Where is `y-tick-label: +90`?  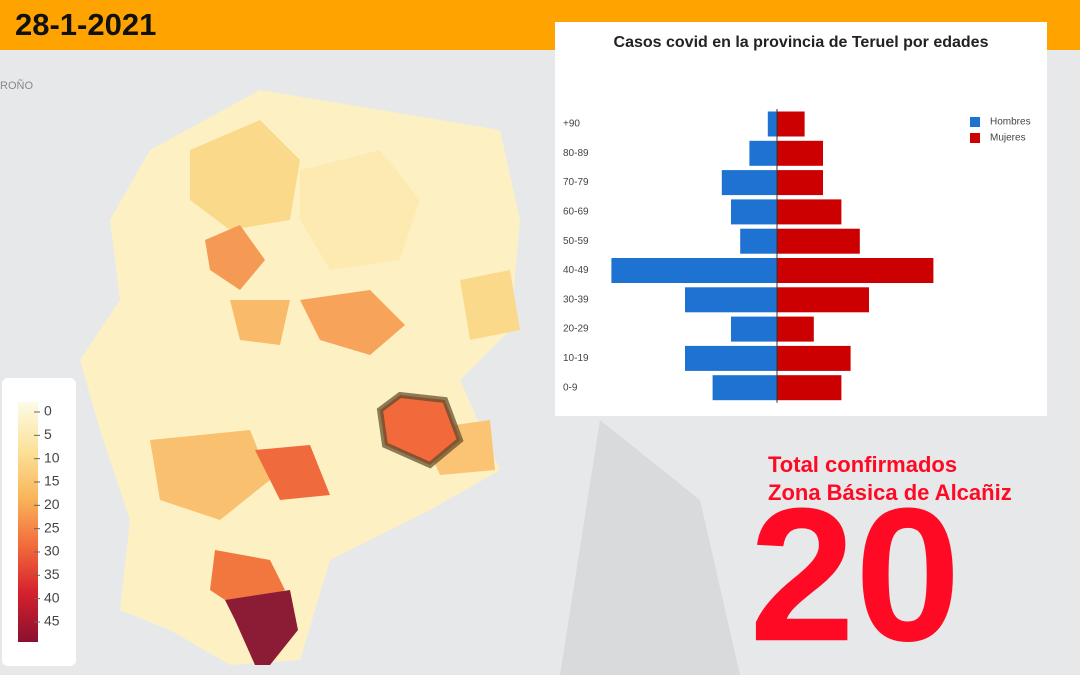 y-tick-label: +90 is located at coordinates (571, 124).